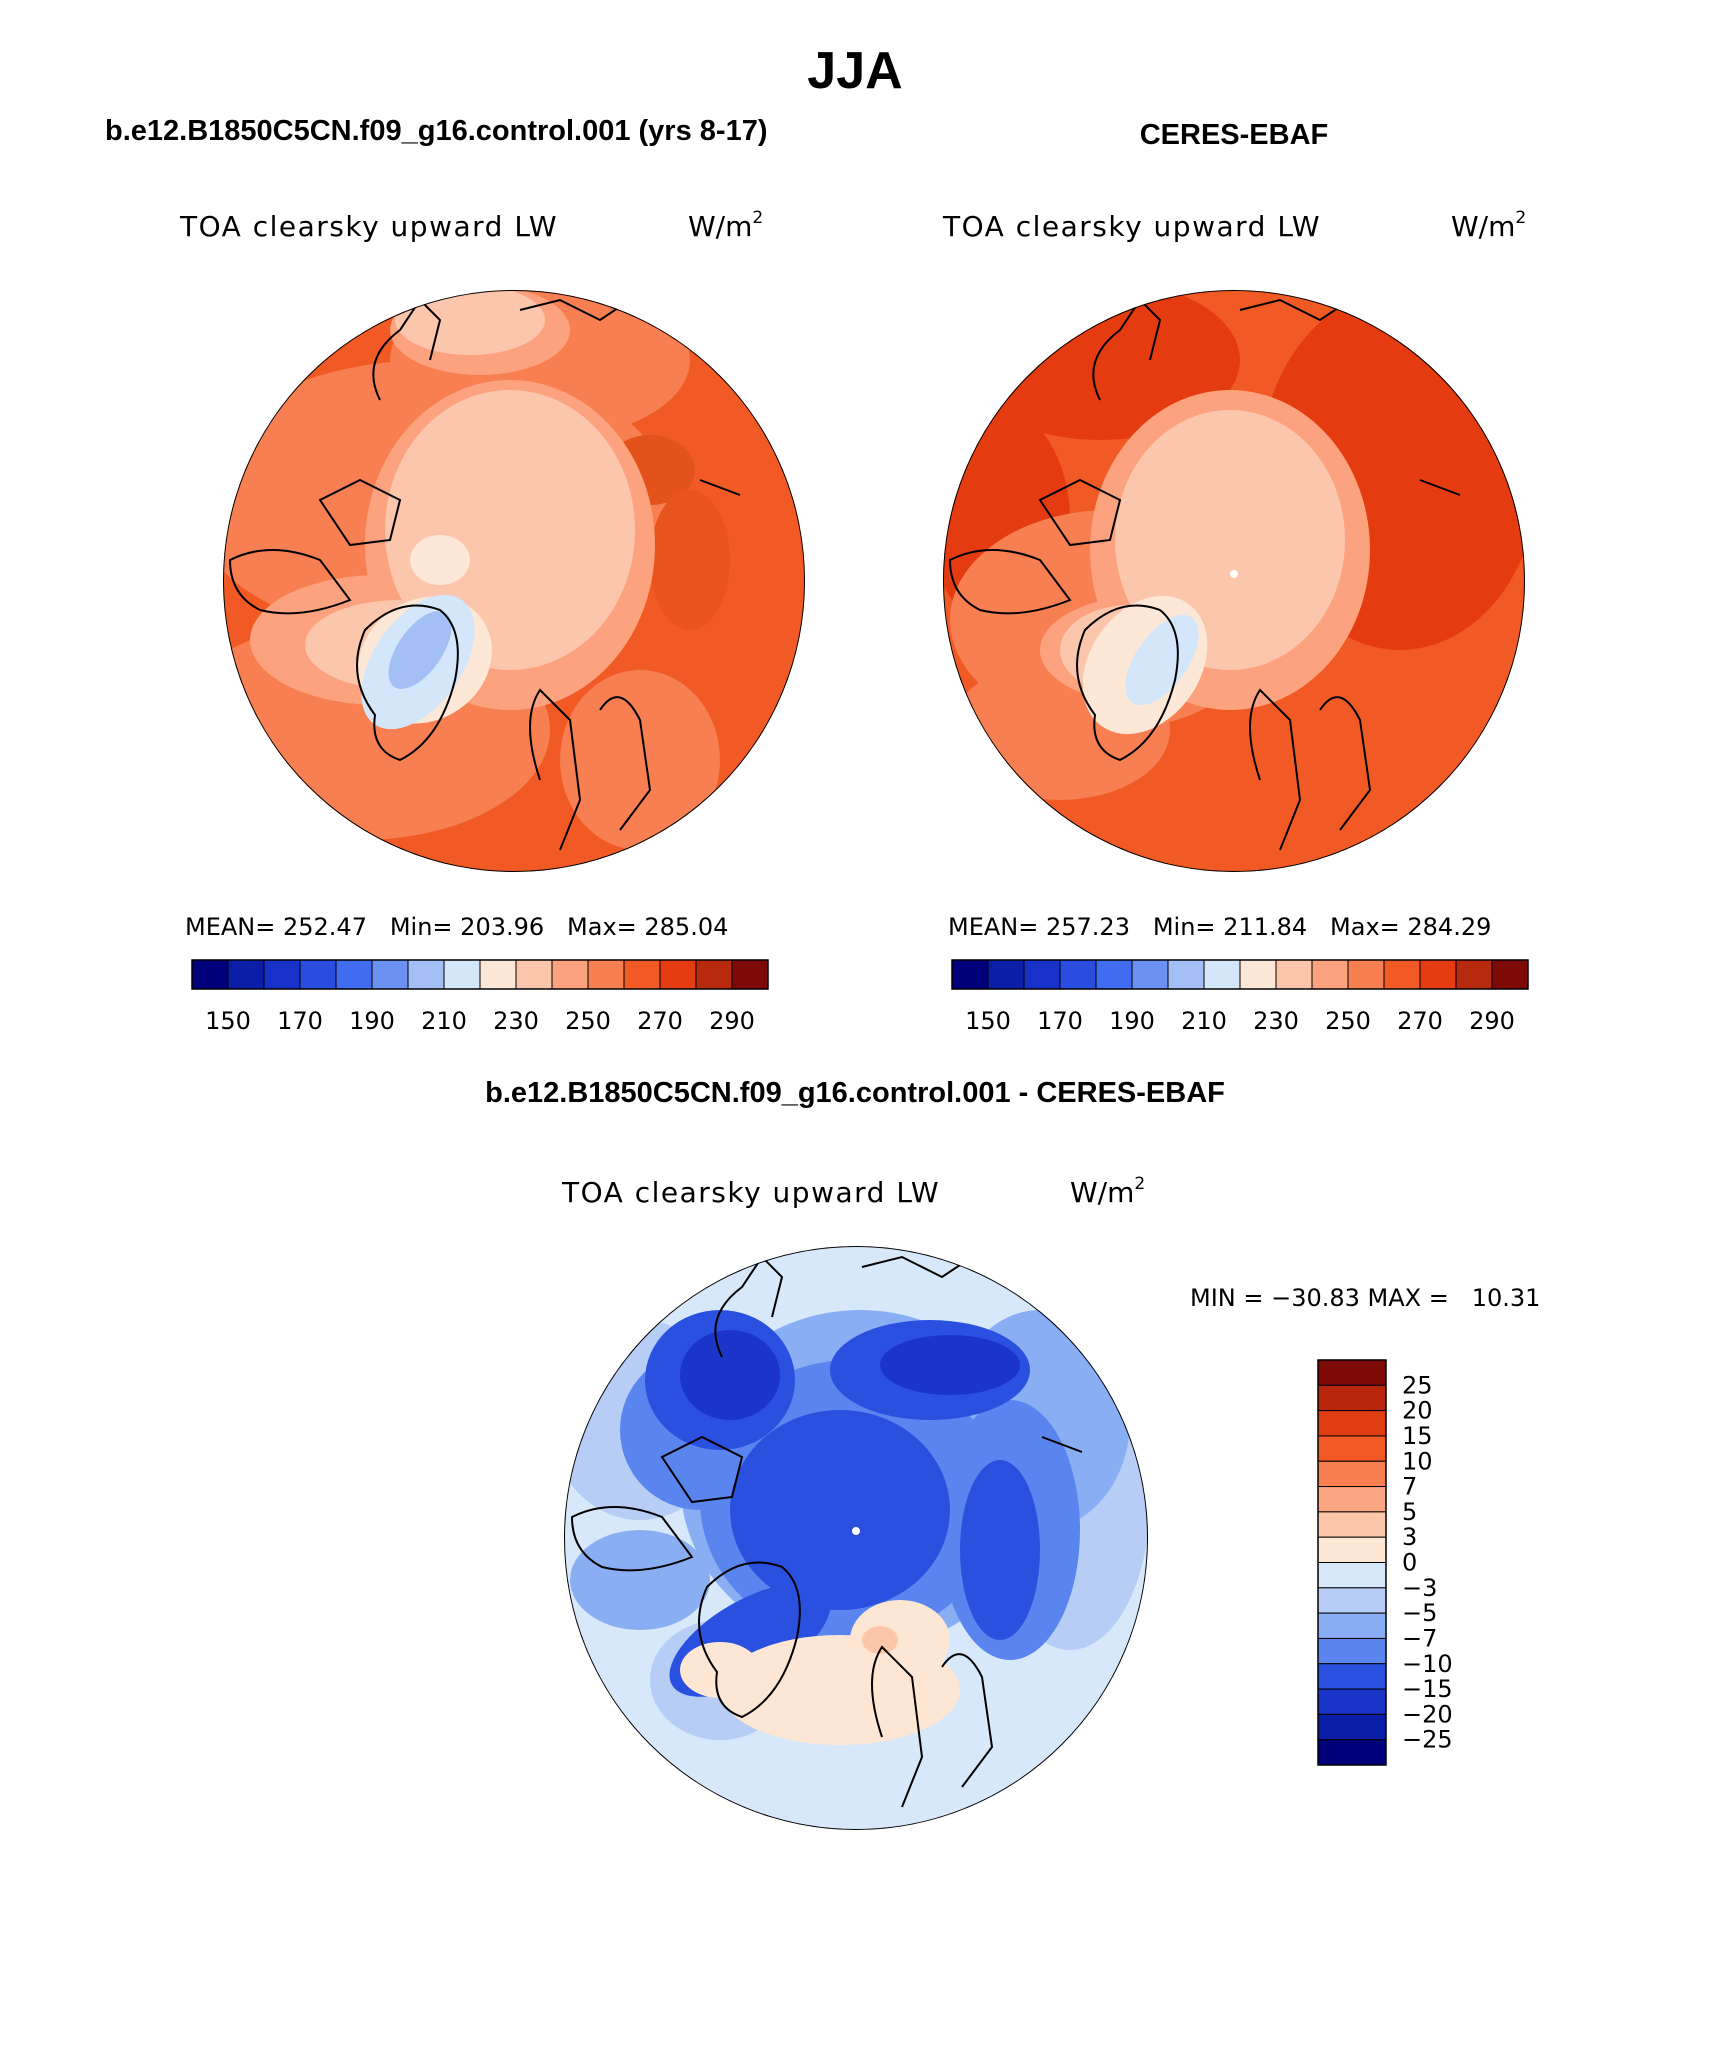  I want to click on diff-variable-label: TOA clearsky upward LW, so click(750, 1192).